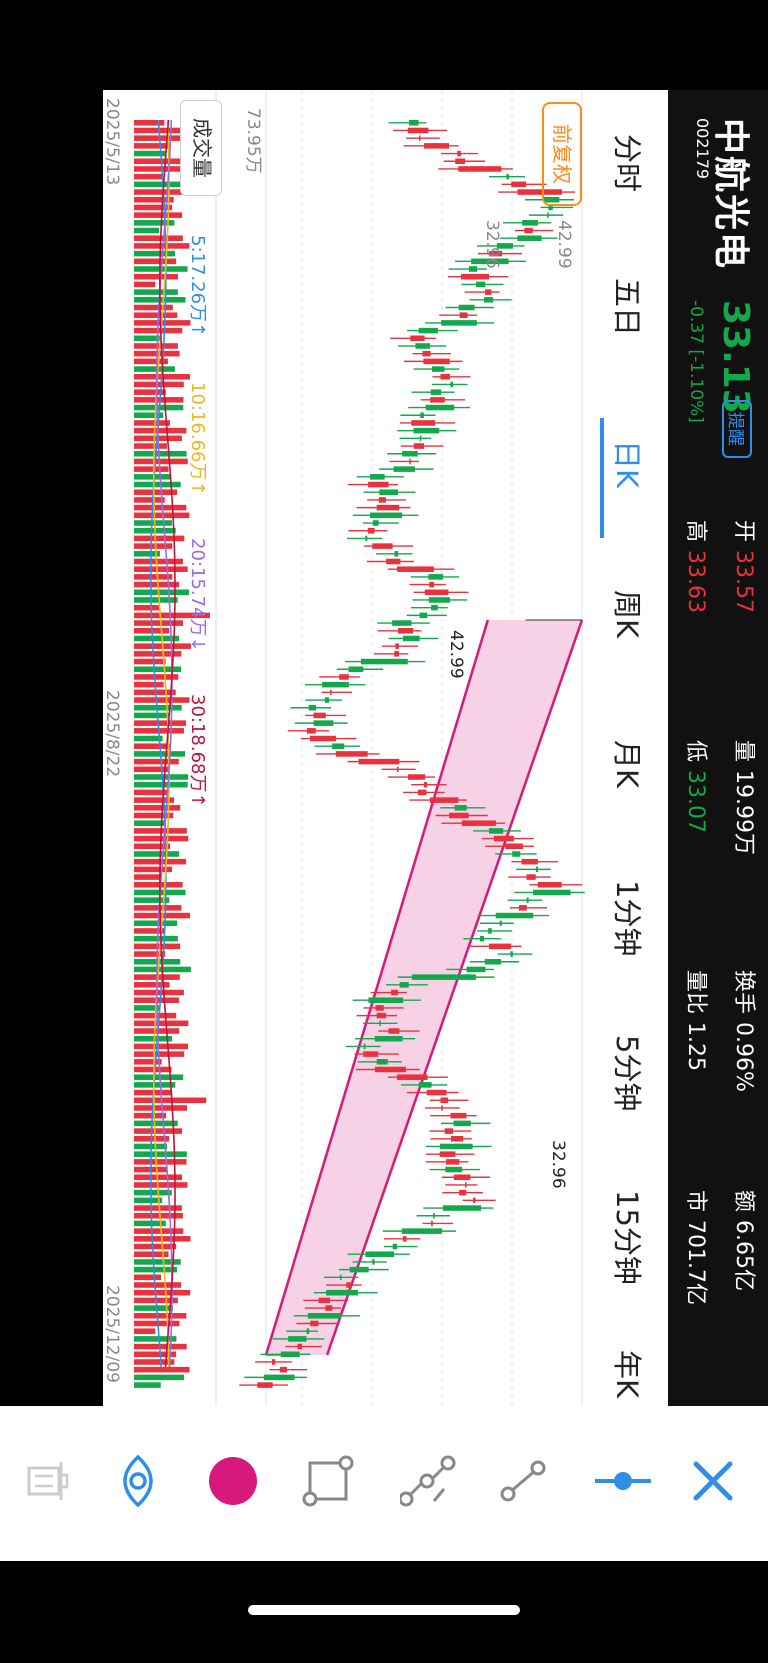 This screenshot has height=1663, width=768. I want to click on channel-lower-line, so click(376, 987).